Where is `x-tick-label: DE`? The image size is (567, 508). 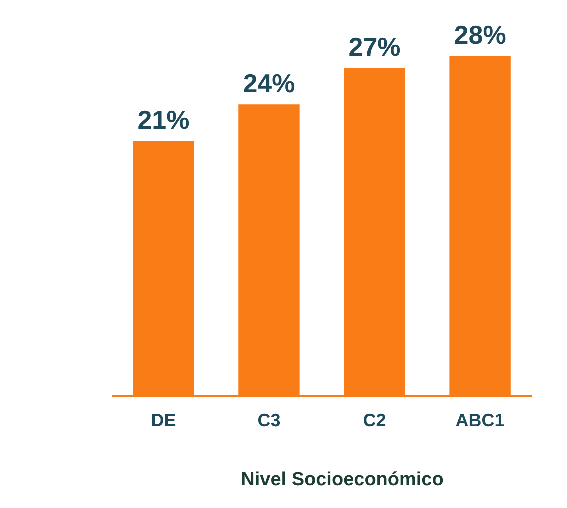
x-tick-label: DE is located at coordinates (163, 420).